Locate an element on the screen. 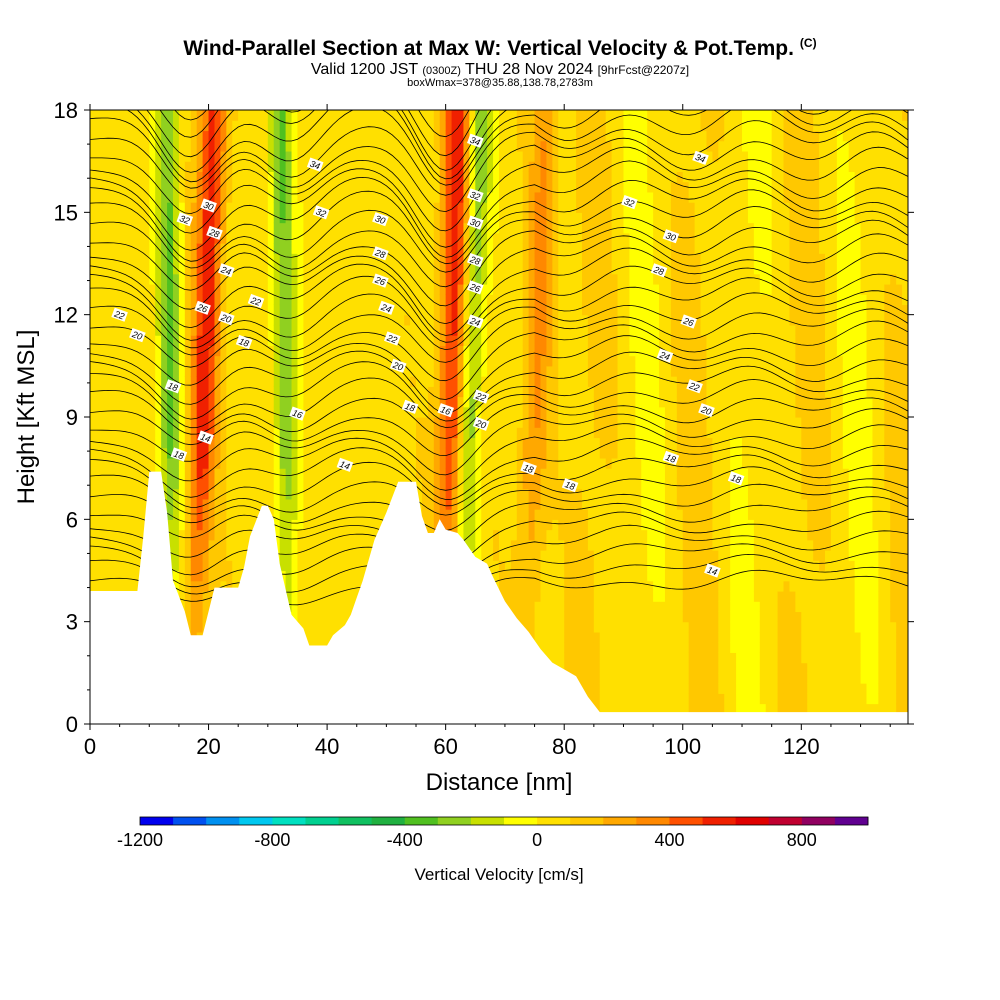 Image resolution: width=1000 pixels, height=1000 pixels. valid-prefix: Valid 1200 JST is located at coordinates (364, 69).